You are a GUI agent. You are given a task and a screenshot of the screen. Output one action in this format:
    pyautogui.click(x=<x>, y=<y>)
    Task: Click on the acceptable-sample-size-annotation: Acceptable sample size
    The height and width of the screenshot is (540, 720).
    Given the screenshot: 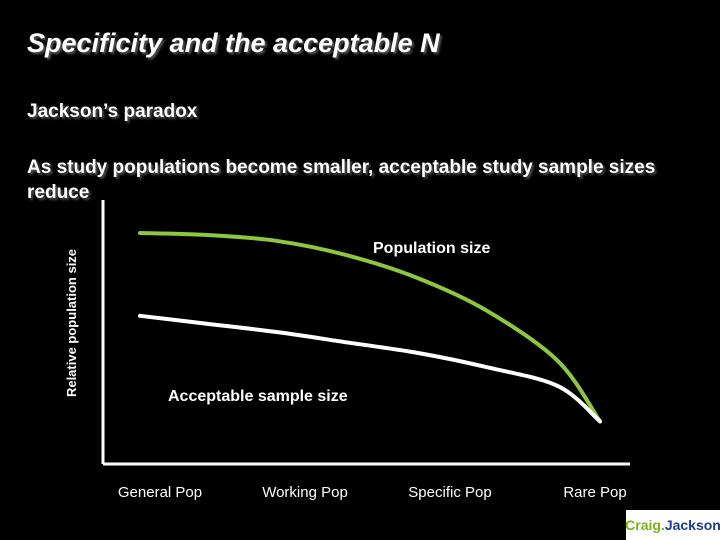 What is the action you would take?
    pyautogui.click(x=258, y=396)
    